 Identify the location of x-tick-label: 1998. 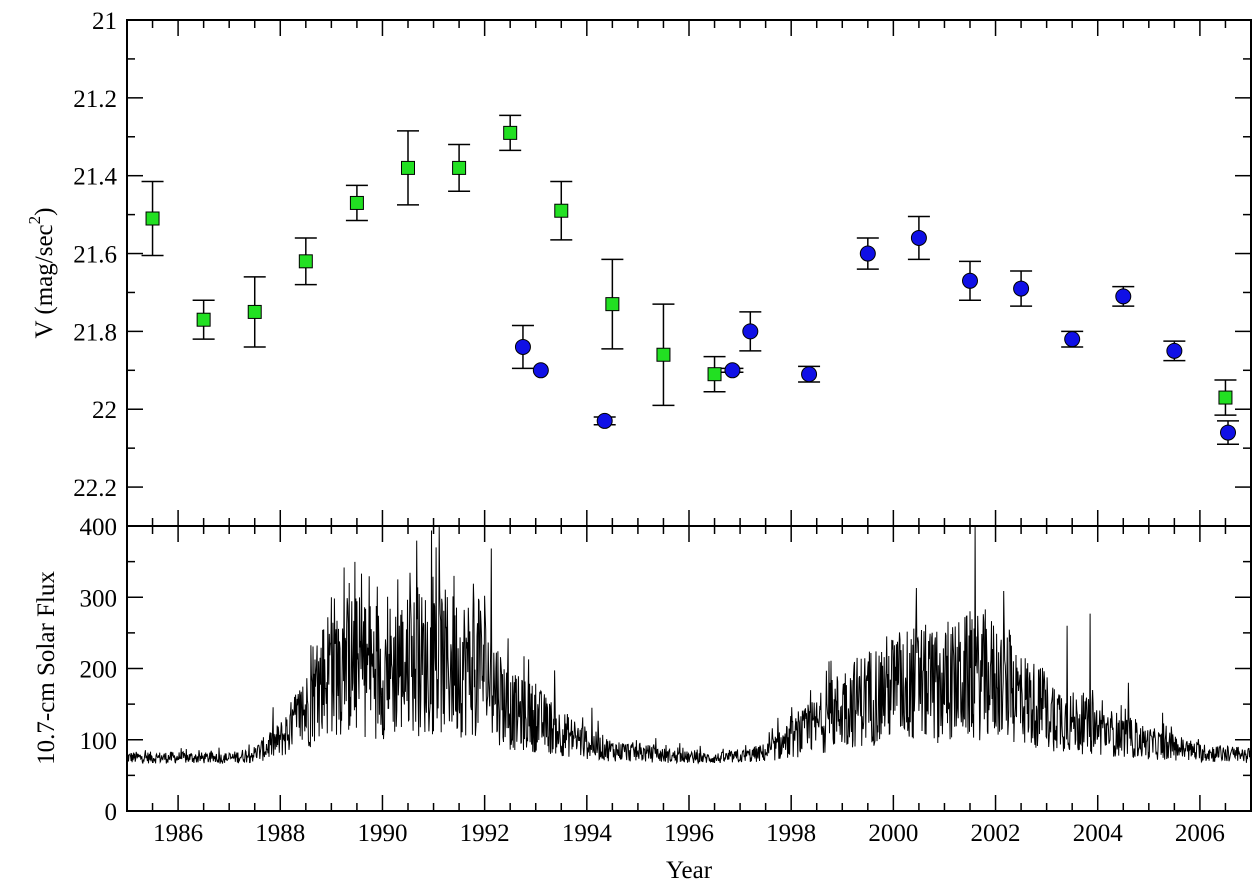
(791, 833).